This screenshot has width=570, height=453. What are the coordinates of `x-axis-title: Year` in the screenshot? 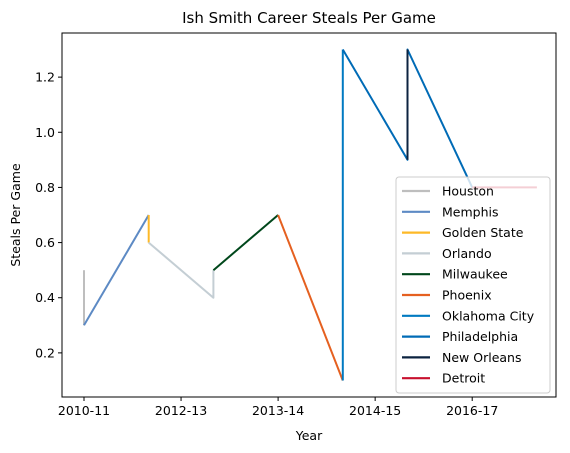 It's located at (309, 435).